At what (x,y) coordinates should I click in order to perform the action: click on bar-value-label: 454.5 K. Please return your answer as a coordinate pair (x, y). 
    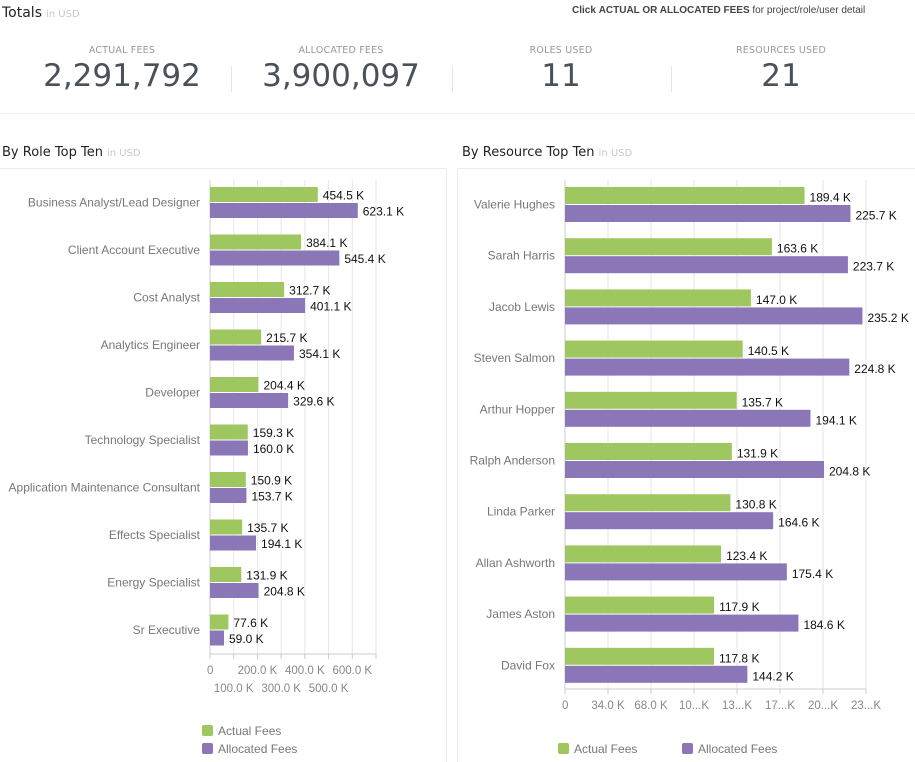
    Looking at the image, I should click on (343, 196).